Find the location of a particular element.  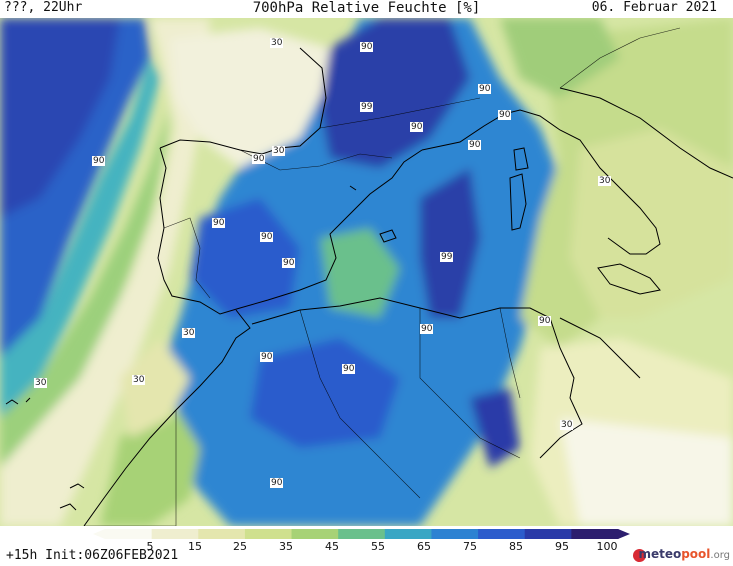

brand-link: meteopool.org is located at coordinates (684, 554).